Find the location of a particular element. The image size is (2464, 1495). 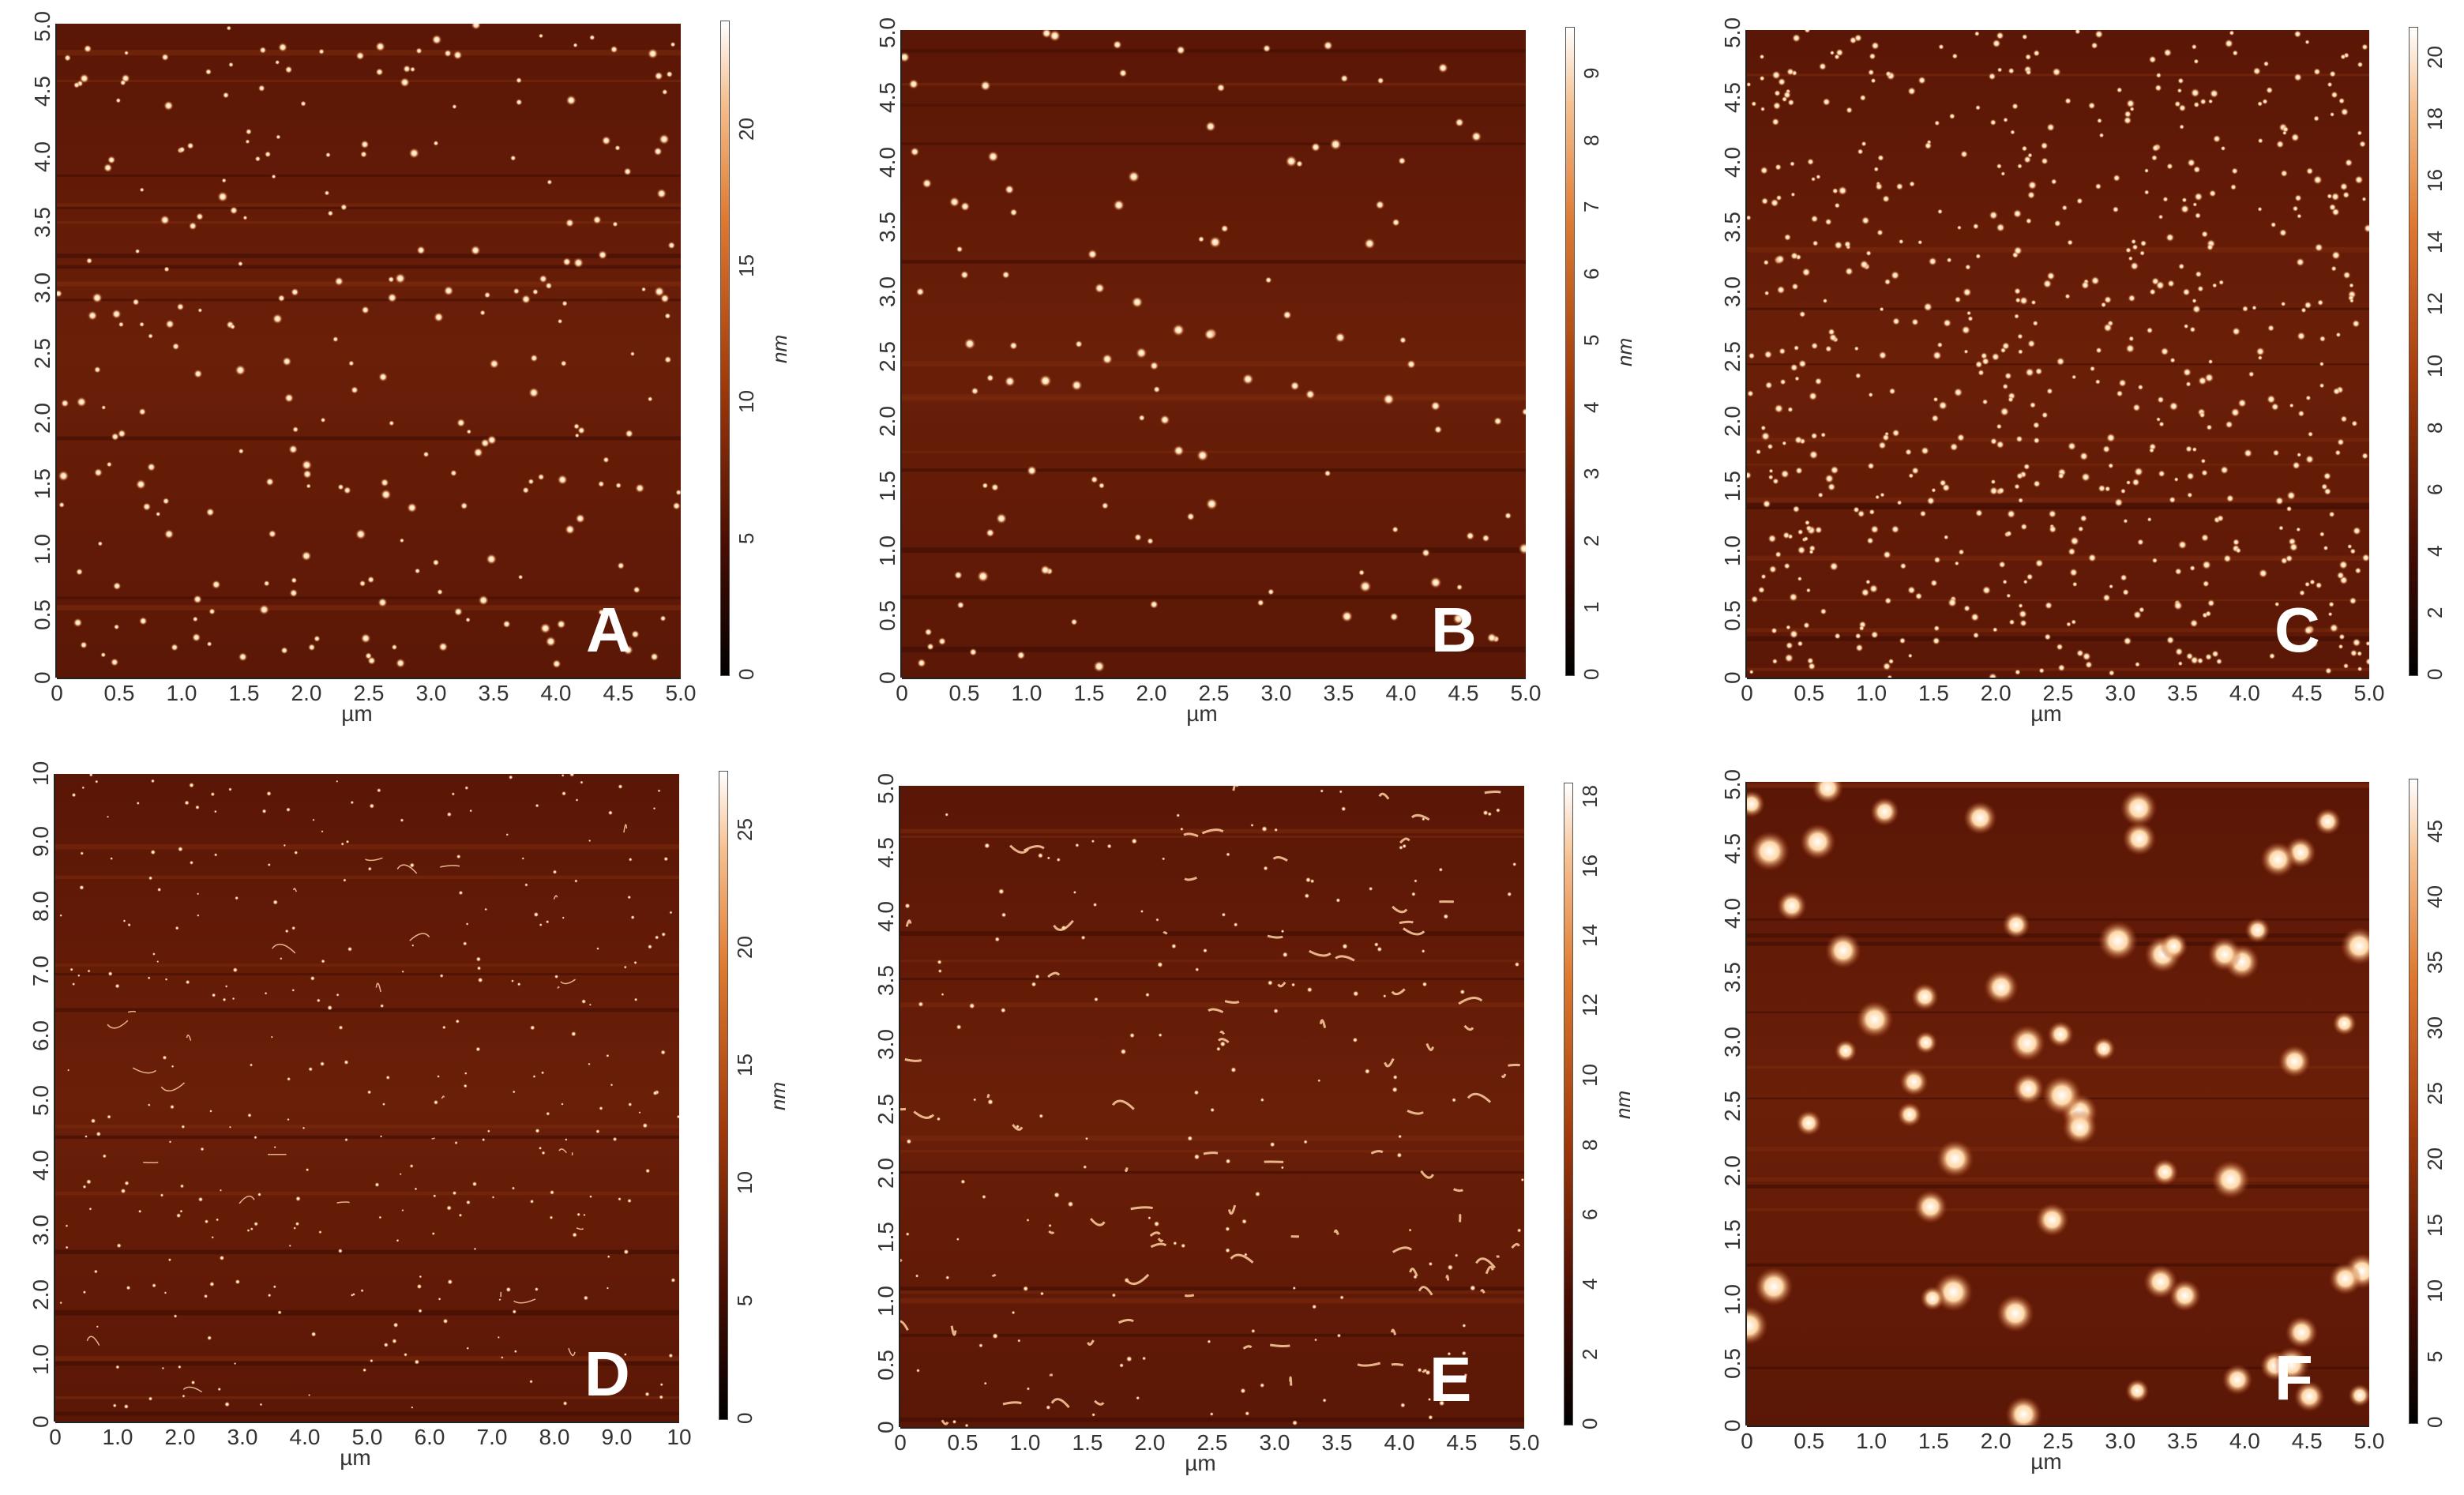

y-tick-label: 4.5 is located at coordinates (1732, 97).